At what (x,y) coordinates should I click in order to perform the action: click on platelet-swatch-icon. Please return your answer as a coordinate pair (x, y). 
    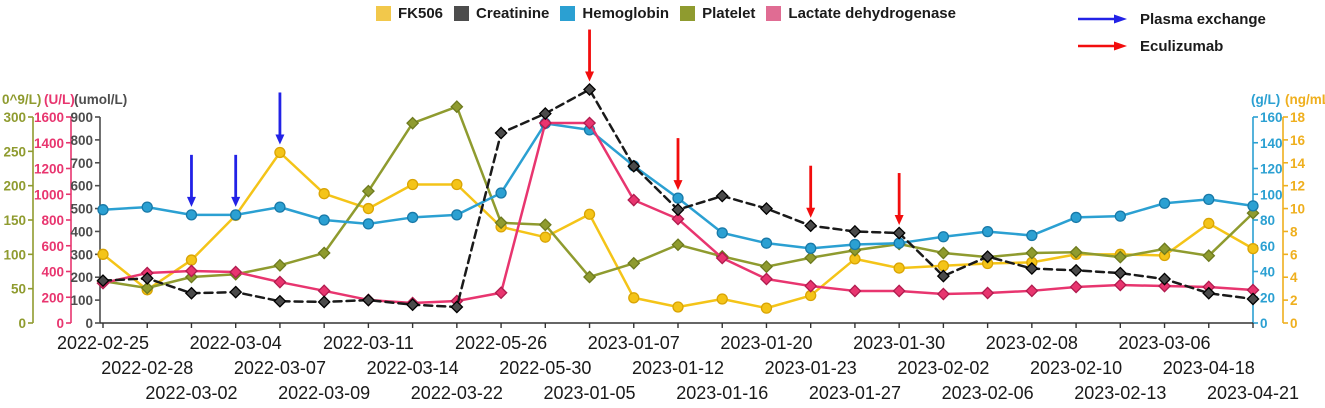
    Looking at the image, I should click on (688, 13).